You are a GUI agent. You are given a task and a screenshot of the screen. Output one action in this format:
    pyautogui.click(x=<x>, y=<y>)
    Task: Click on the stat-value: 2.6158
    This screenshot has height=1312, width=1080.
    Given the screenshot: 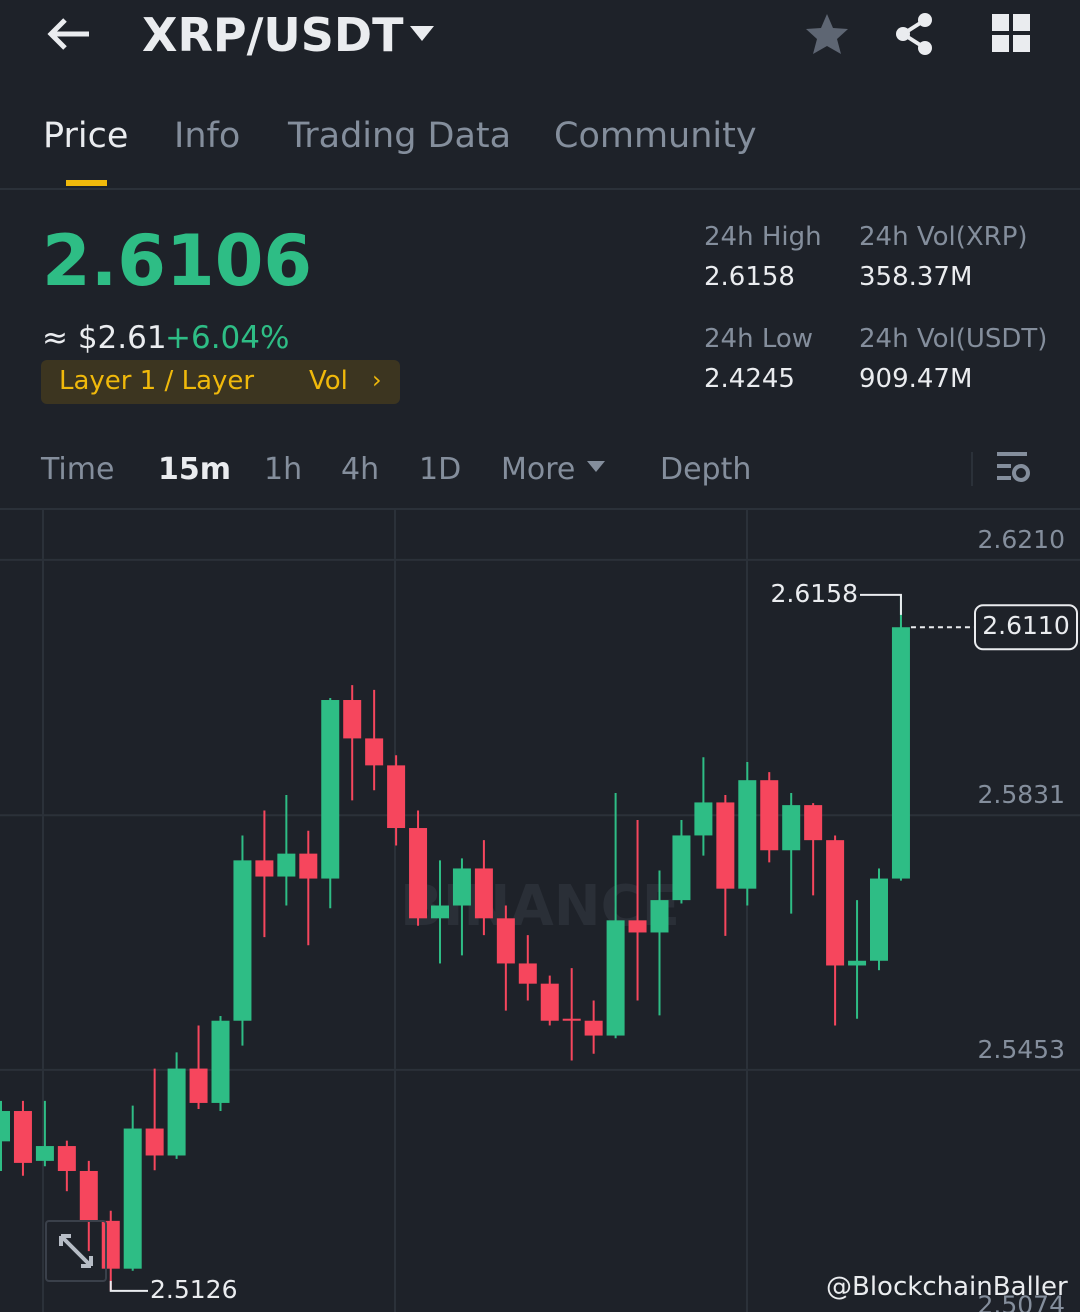 What is the action you would take?
    pyautogui.click(x=749, y=277)
    